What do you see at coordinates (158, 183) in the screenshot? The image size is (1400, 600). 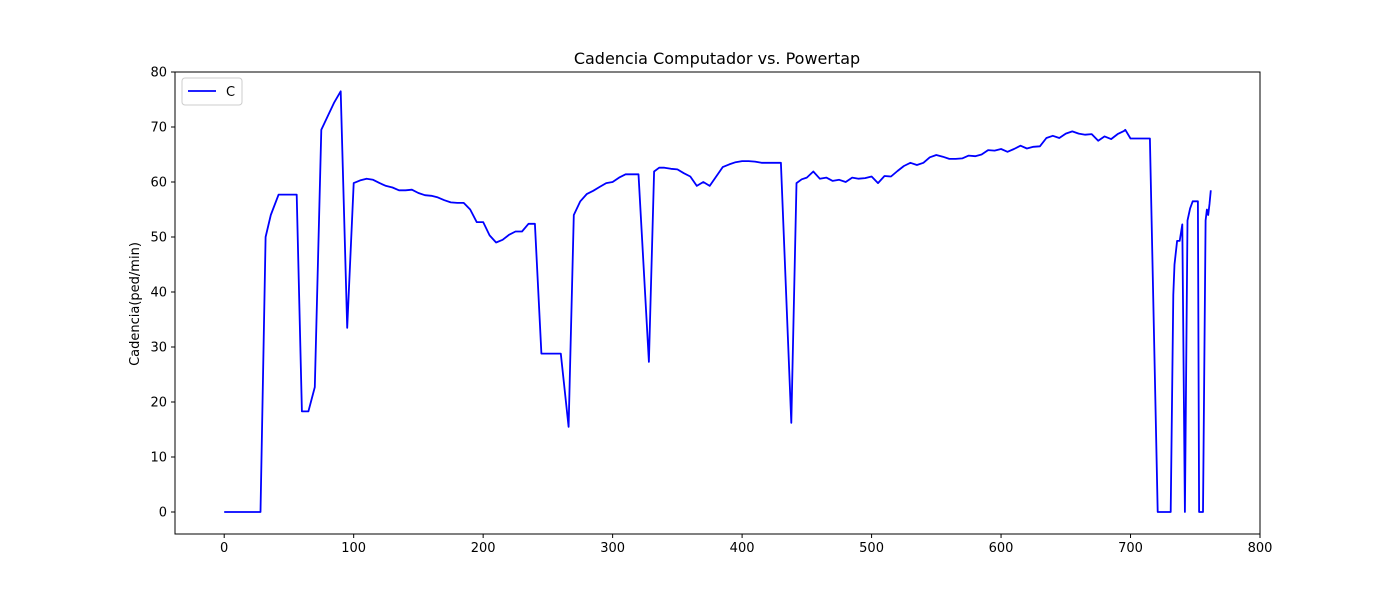 I see `y-tick-label: 60` at bounding box center [158, 183].